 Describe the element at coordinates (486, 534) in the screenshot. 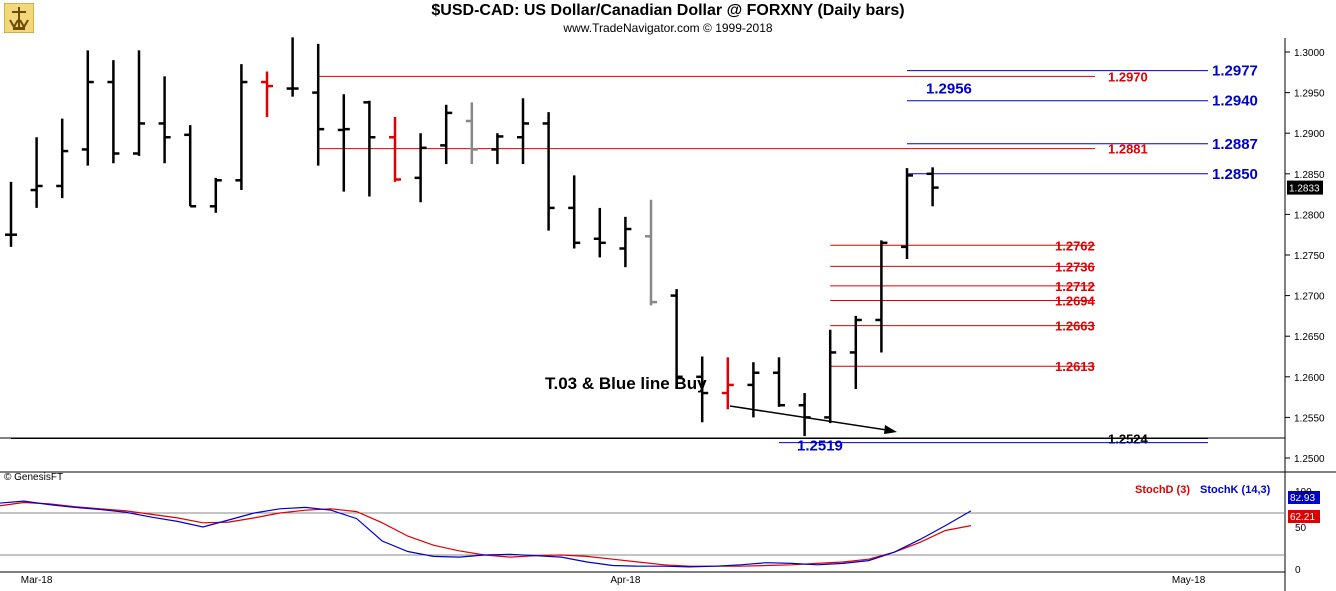

I see `stoch-series-line` at that location.